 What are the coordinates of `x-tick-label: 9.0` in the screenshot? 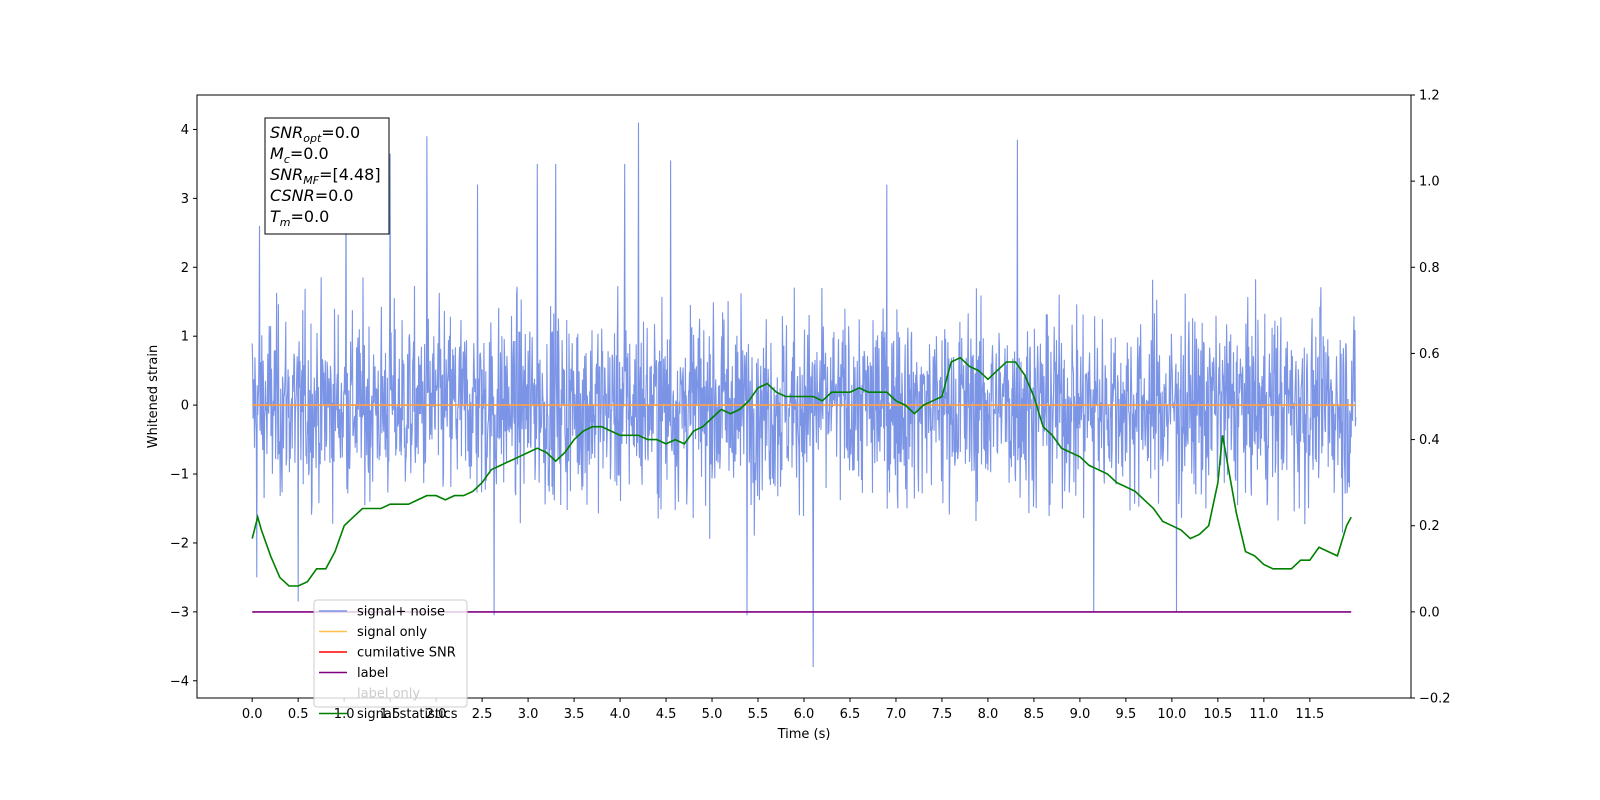 It's located at (1080, 714).